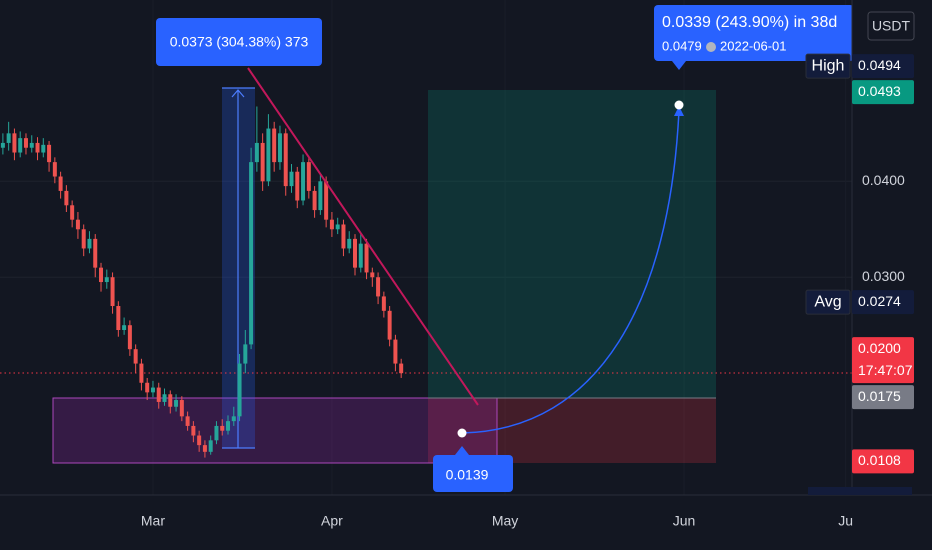  I want to click on price-tag: Avg, so click(827, 301).